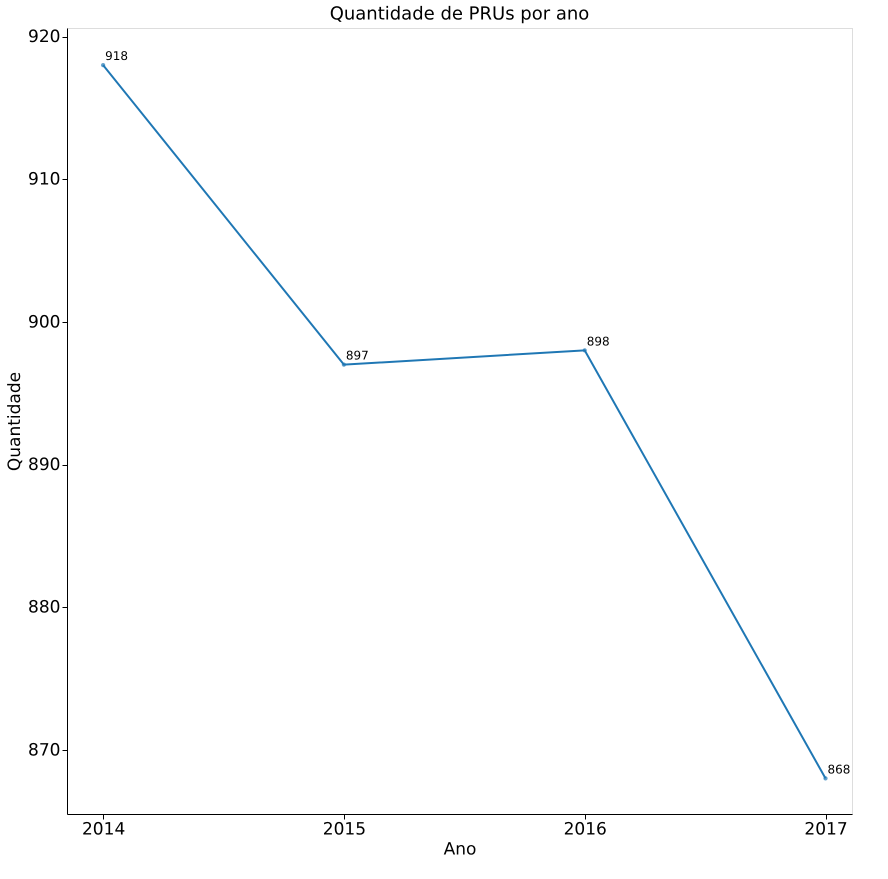 Image resolution: width=888 pixels, height=879 pixels. Describe the element at coordinates (44, 750) in the screenshot. I see `y-tick-label: 870` at that location.